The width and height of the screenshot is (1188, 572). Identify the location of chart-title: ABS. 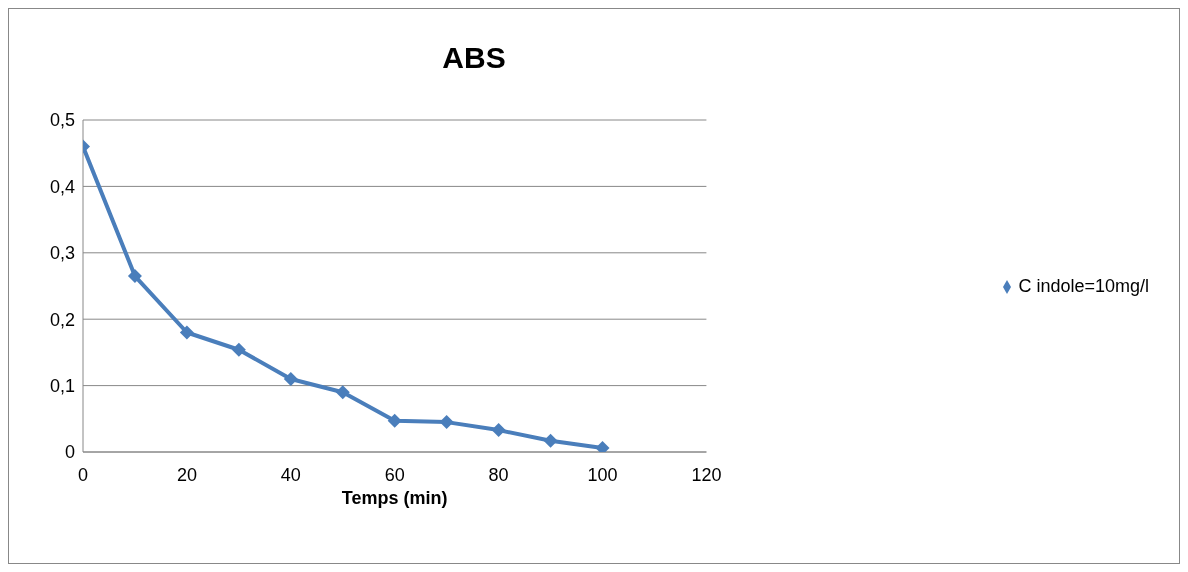
(474, 58).